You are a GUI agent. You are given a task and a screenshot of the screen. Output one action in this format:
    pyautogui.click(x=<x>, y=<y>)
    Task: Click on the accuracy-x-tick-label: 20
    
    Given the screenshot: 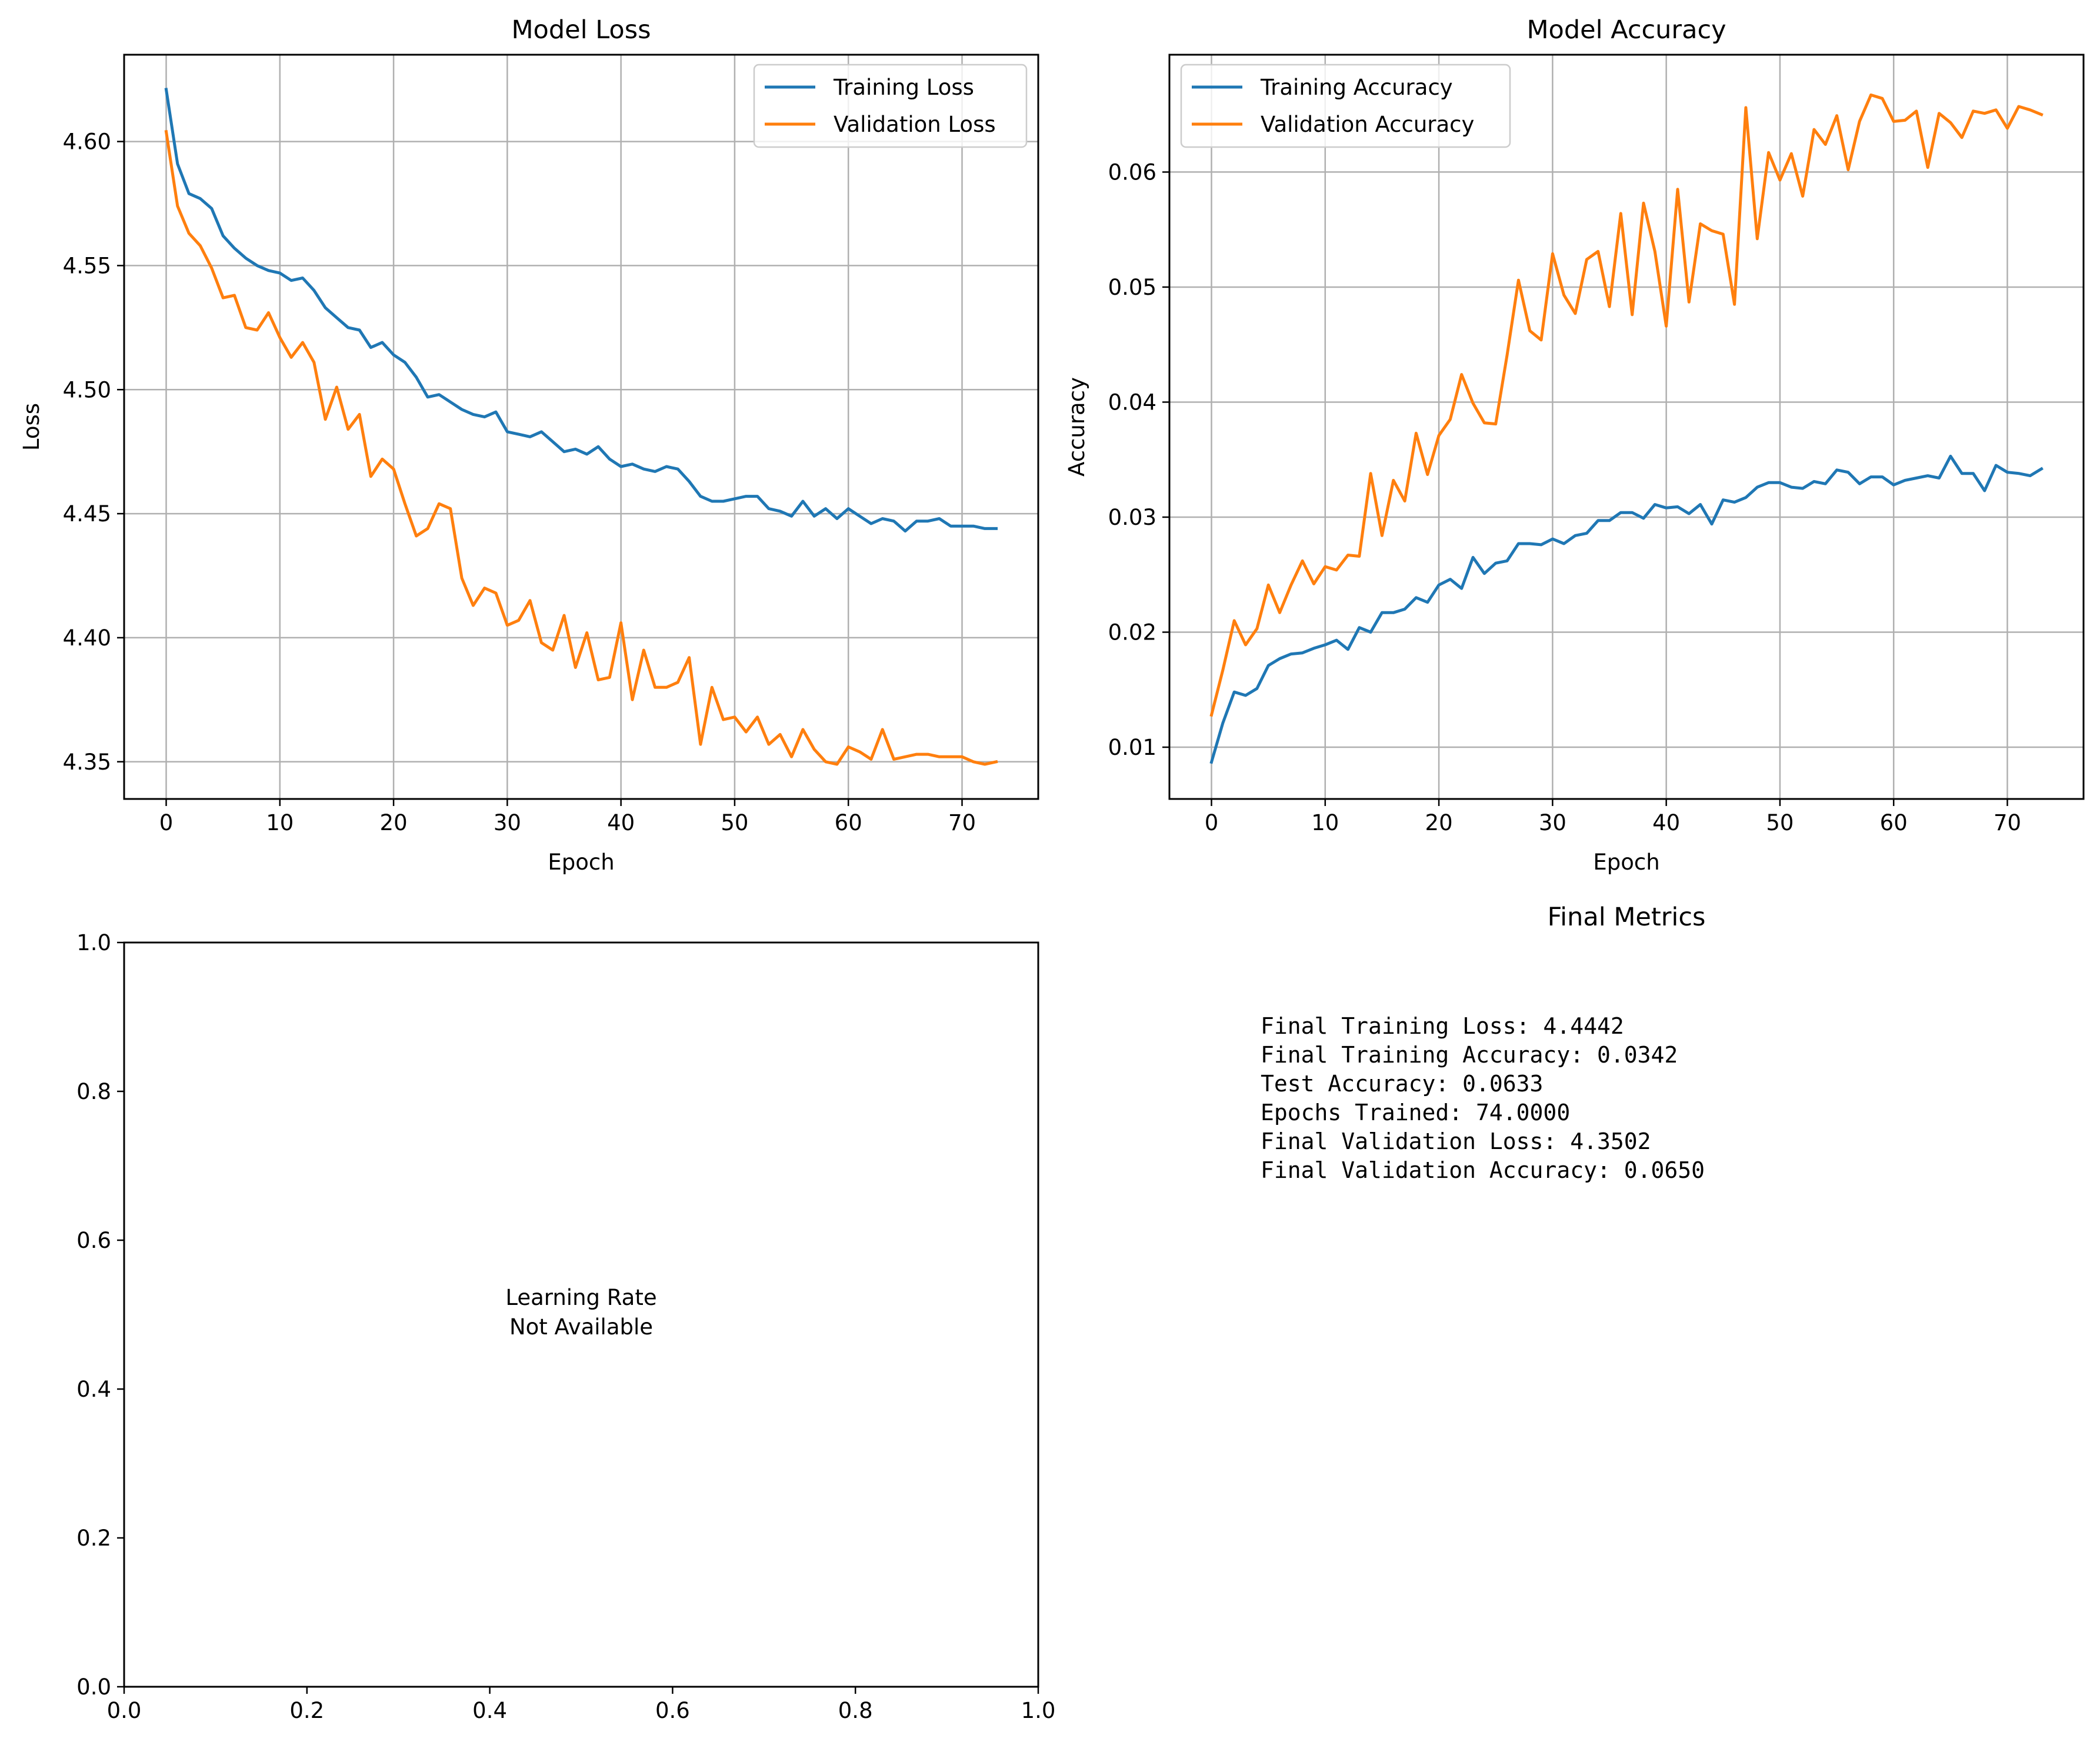 What is the action you would take?
    pyautogui.click(x=1439, y=823)
    